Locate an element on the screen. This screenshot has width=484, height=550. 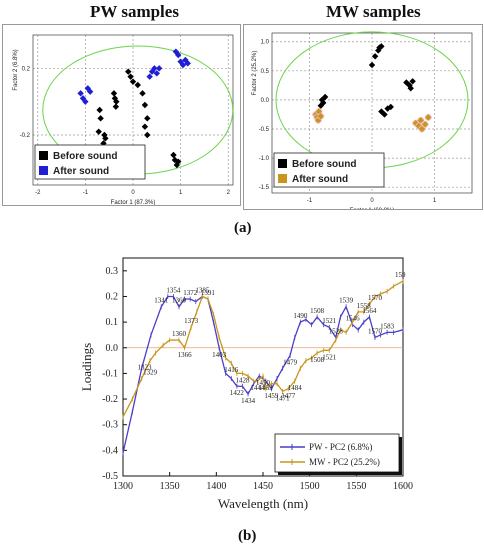
peak-annotation: 1539 is located at coordinates (346, 301).